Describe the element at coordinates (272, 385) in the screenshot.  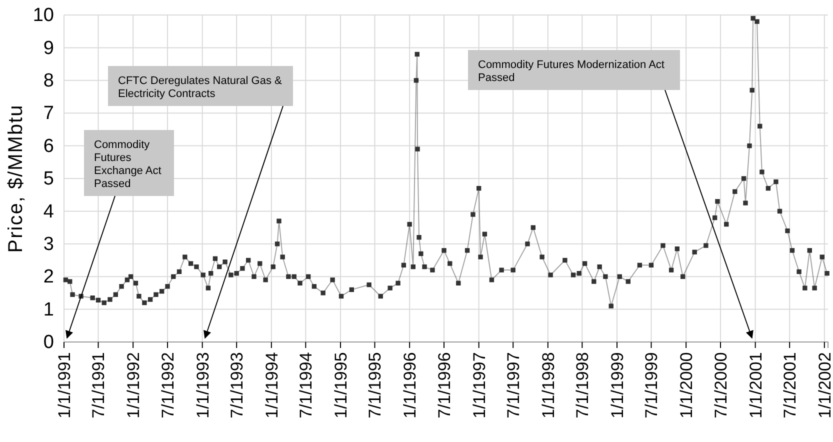
I see `x-tick-label: 1/1/1994` at that location.